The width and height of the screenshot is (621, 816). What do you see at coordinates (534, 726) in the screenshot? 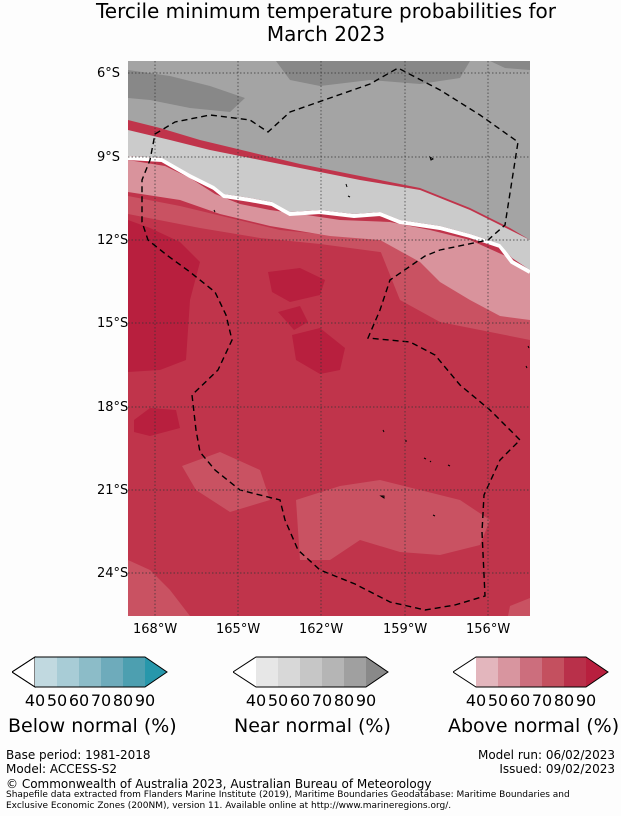
I see `legend-title-above: Above normal (%)` at bounding box center [534, 726].